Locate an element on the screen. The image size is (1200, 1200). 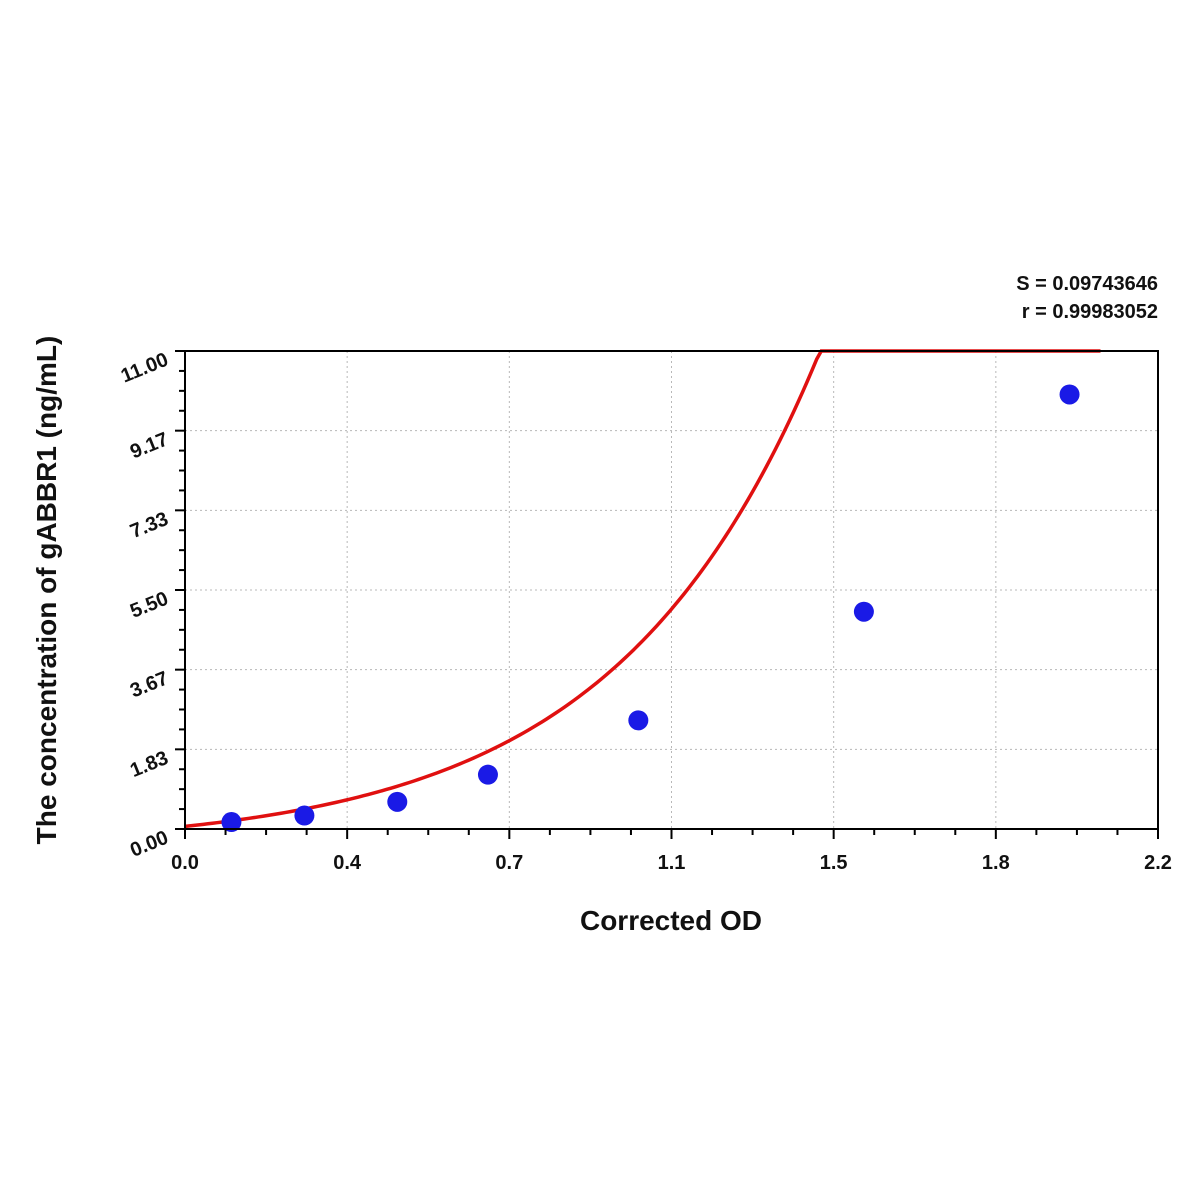
s-annotation: S = 0.09743646 is located at coordinates (1087, 284).